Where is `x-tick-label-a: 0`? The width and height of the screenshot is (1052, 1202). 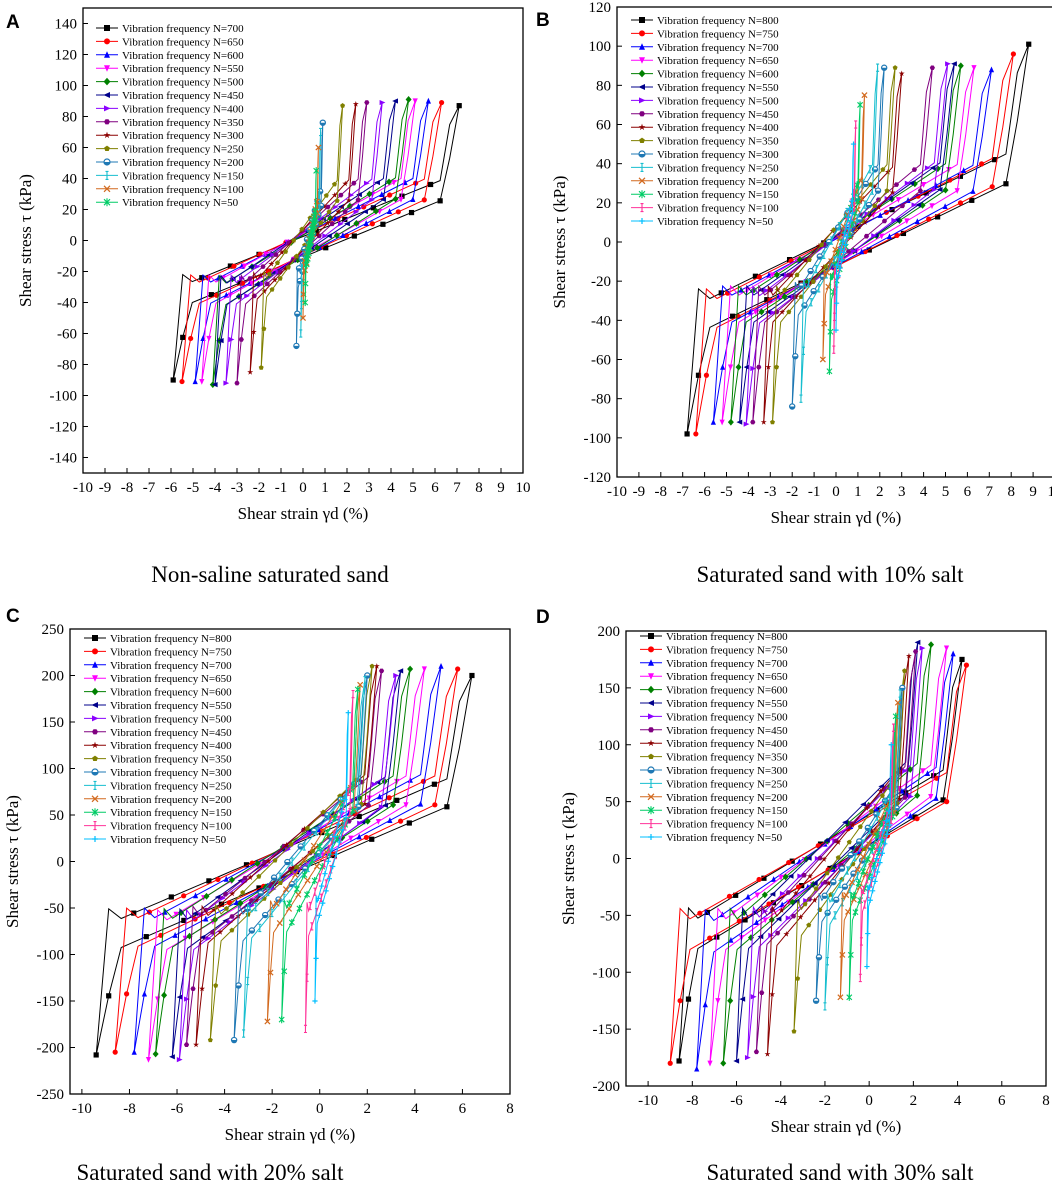 x-tick-label-a: 0 is located at coordinates (303, 488).